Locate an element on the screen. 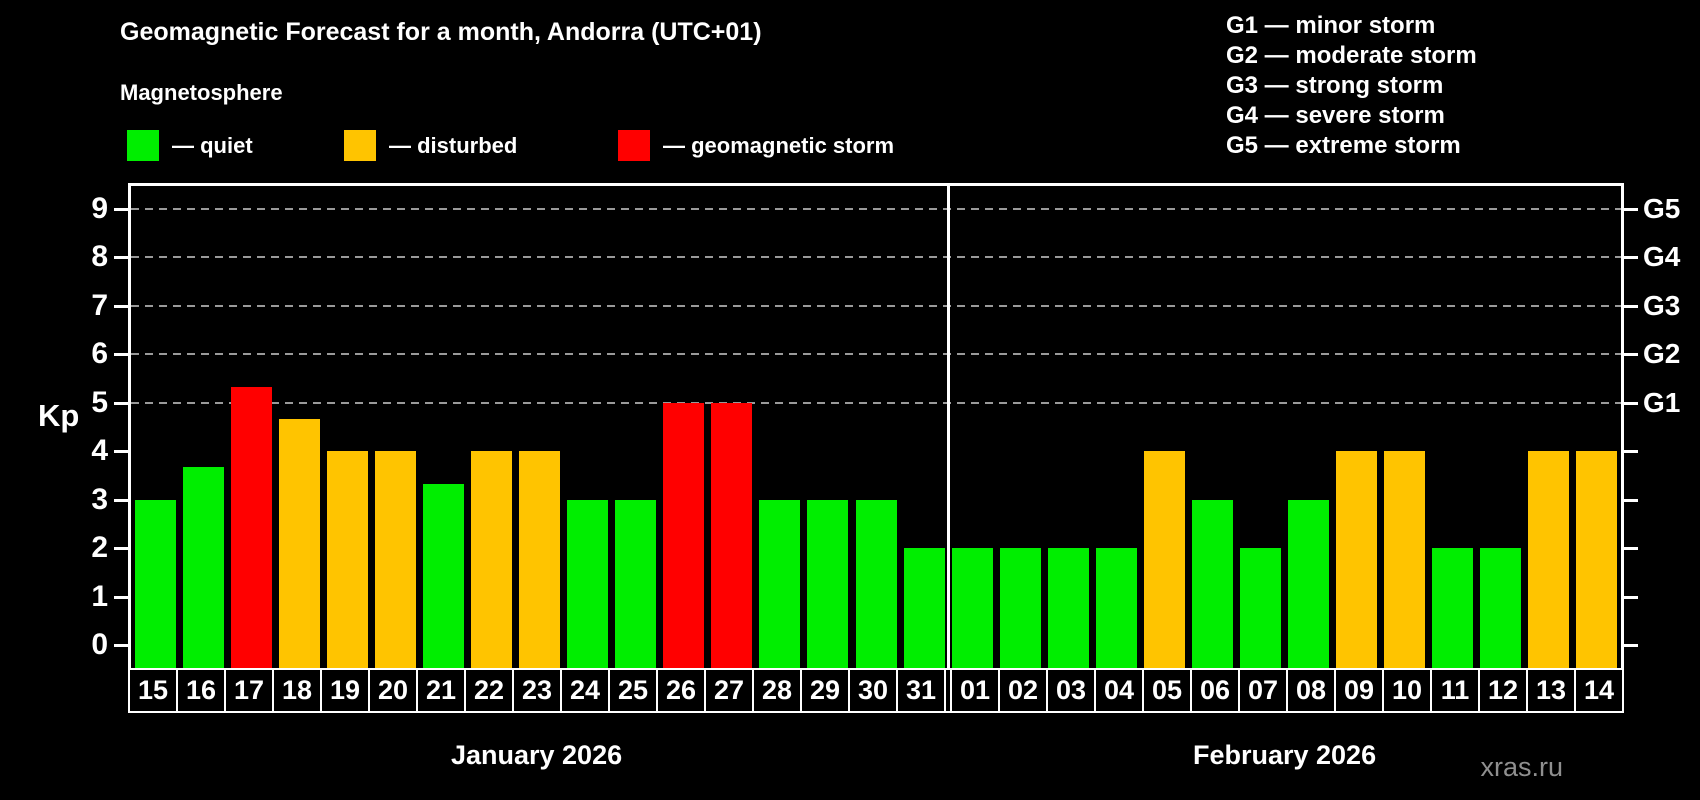 The width and height of the screenshot is (1700, 800). day-label: 21 is located at coordinates (440, 690).